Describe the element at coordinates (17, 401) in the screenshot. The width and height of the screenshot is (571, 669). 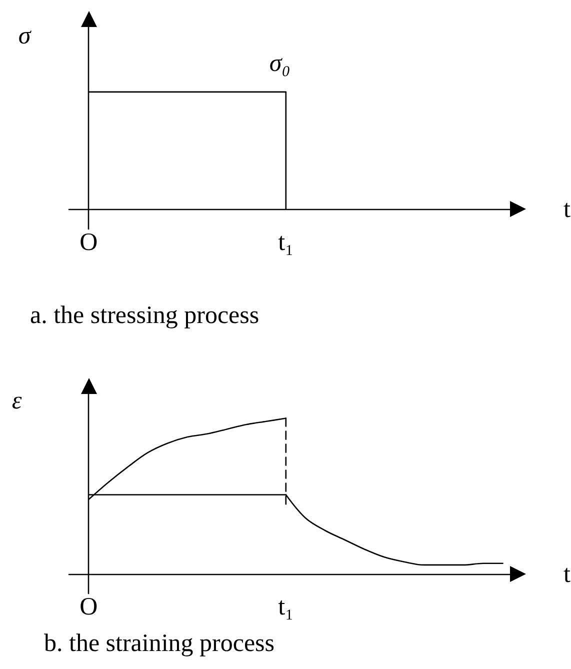
I see `y-axis-title: ε` at that location.